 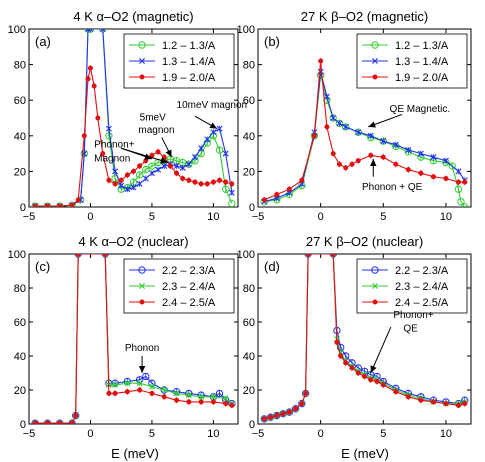 What do you see at coordinates (364, 241) in the screenshot?
I see `panel-title: 27 K β–O2 (nuclear)` at bounding box center [364, 241].